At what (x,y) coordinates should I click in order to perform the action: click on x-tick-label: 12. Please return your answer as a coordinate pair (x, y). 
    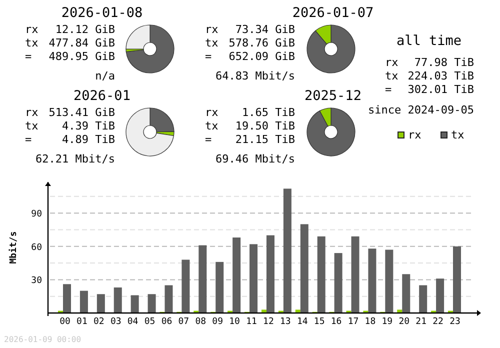
    Looking at the image, I should click on (268, 322).